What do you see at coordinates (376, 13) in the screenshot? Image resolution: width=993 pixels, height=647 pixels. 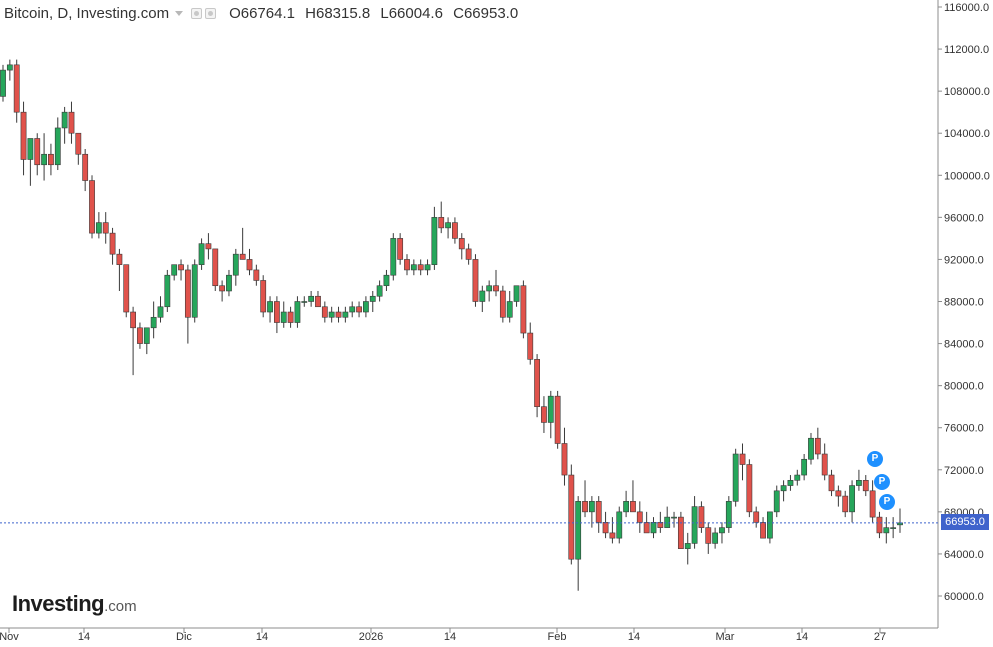 I see `ohlc-readout: O66764.1 H68315.8 L66004.6 C66953.0` at bounding box center [376, 13].